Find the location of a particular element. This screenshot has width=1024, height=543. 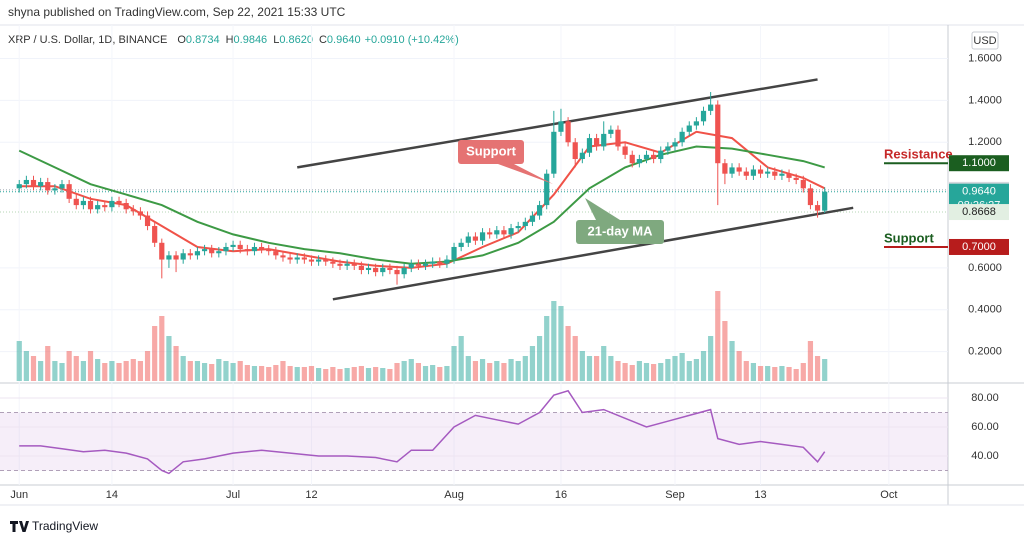

legend-symbol: XRP / U.S. Dollar, 1D, BINANCE is located at coordinates (87, 40).